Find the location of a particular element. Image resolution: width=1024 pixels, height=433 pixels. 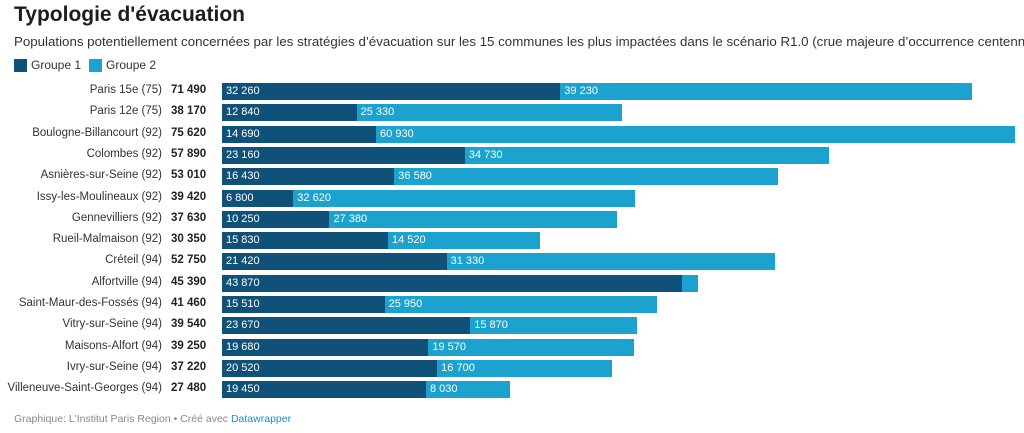

legend: Groupe 1 Groupe 2 is located at coordinates (85, 65).